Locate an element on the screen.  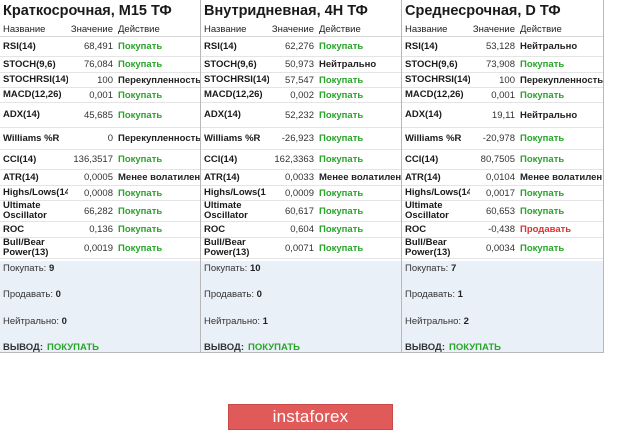
summary-buy-count: 10 is located at coordinates (255, 268).